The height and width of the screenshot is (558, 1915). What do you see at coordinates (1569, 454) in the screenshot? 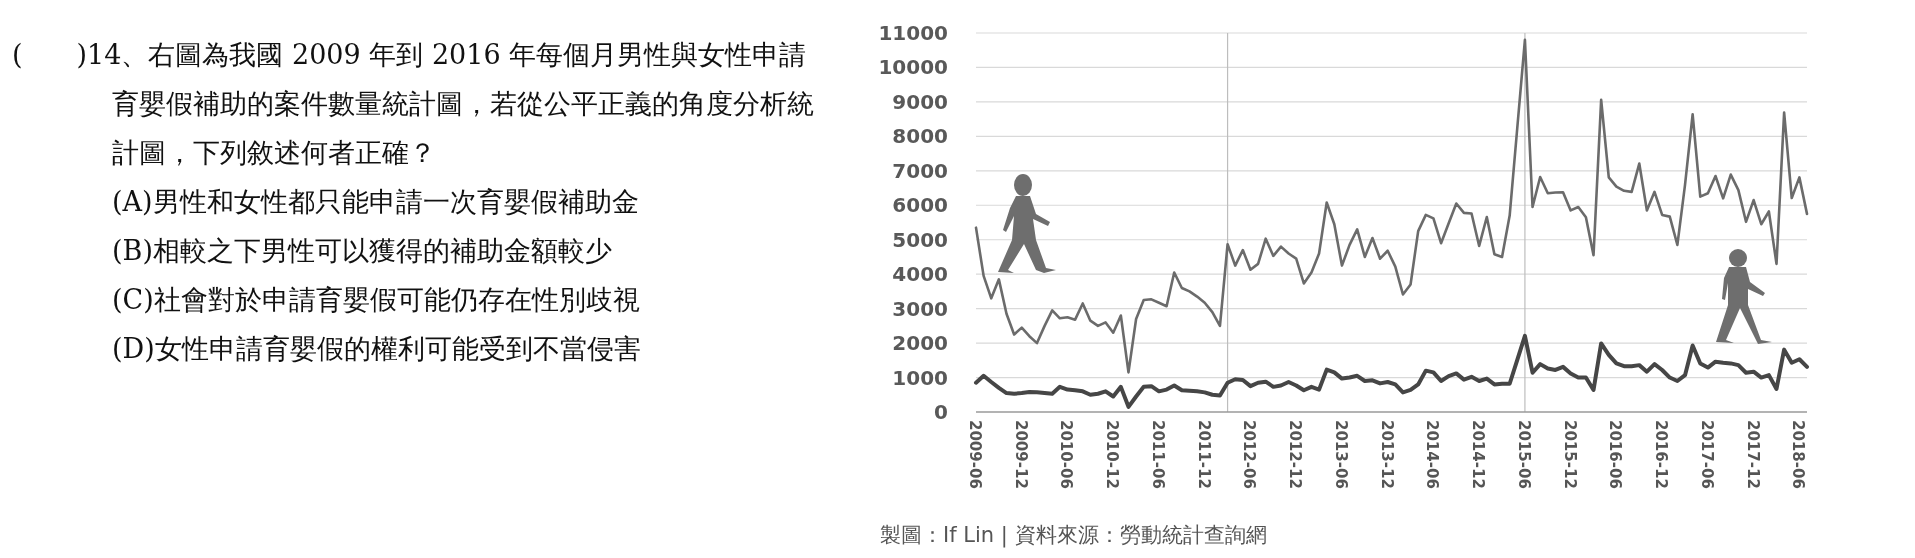
I see `x-tick-label: 2015-12` at bounding box center [1569, 454].